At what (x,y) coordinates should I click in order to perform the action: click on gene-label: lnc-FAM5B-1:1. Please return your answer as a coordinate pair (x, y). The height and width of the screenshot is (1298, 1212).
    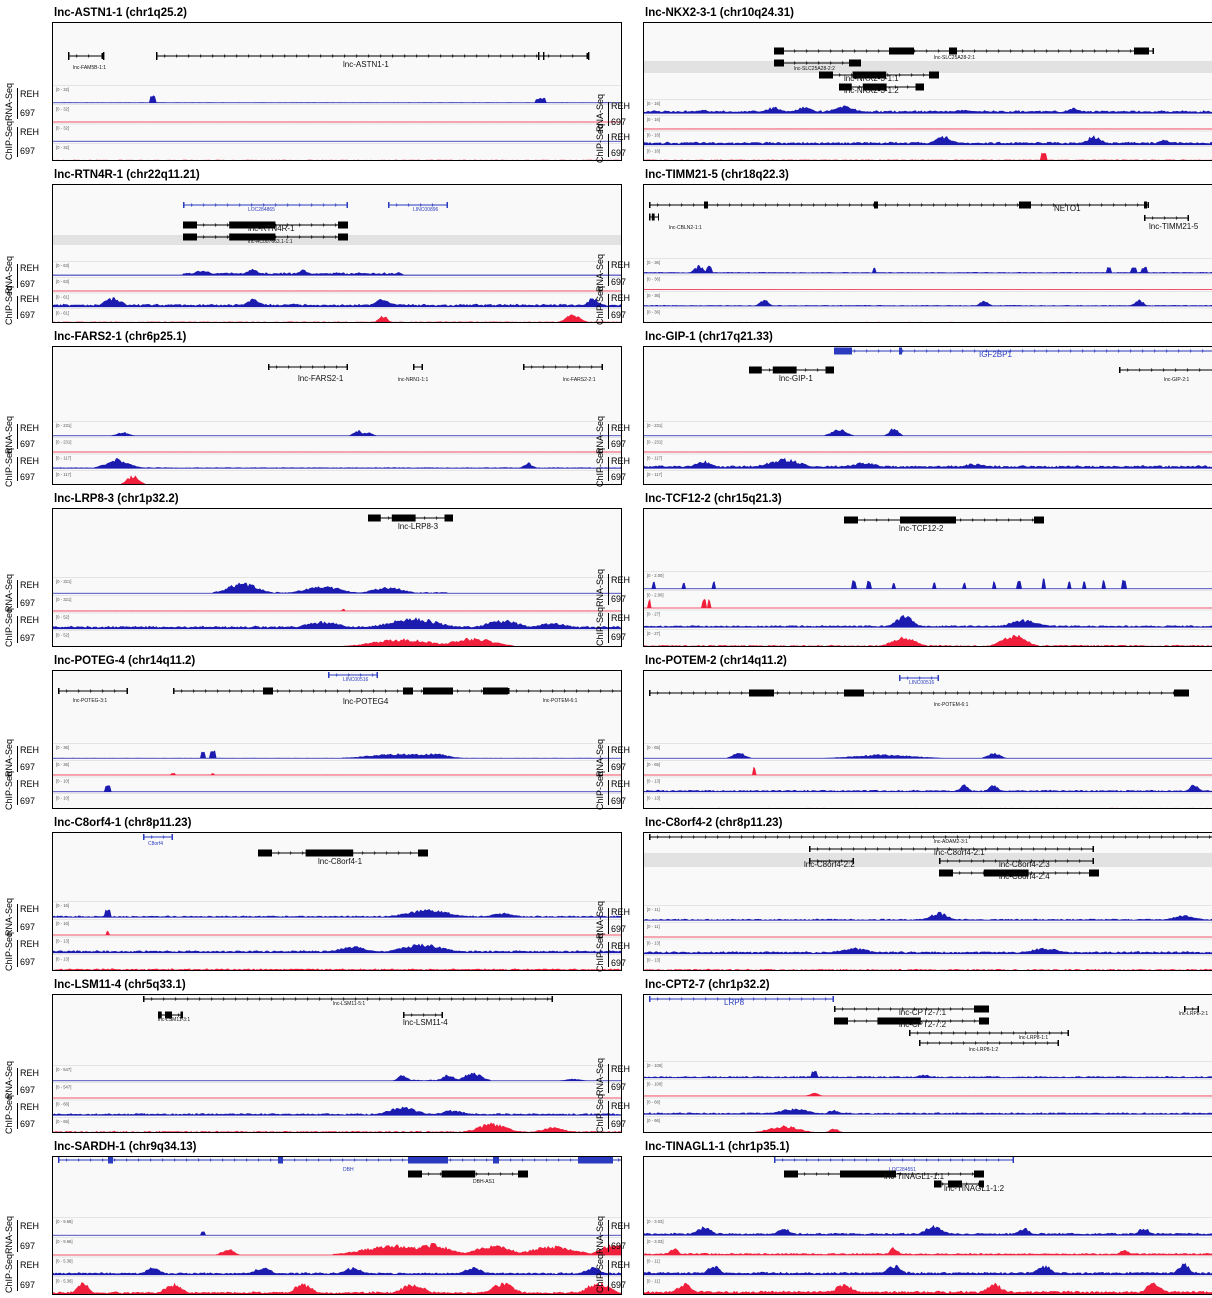
    Looking at the image, I should click on (89, 68).